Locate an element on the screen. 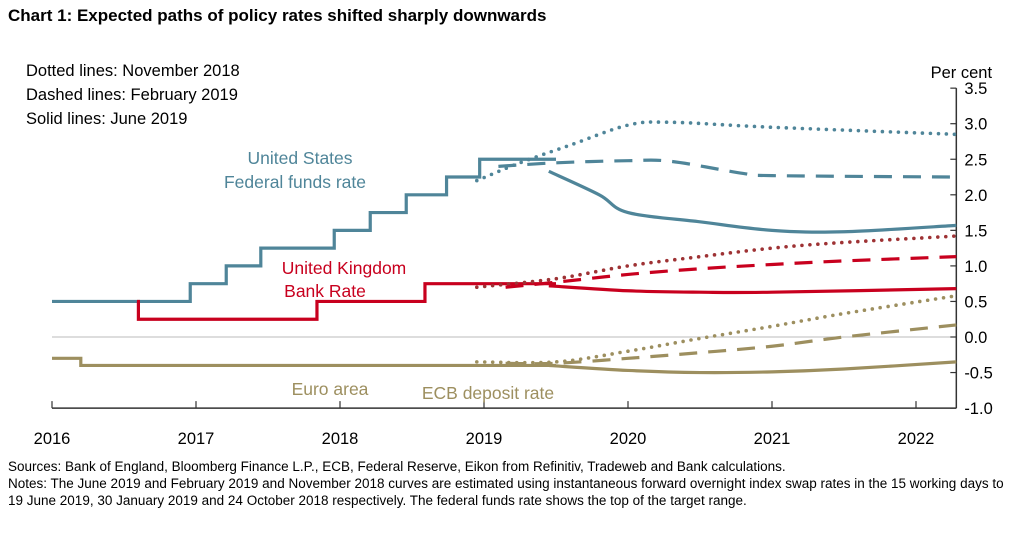 This screenshot has width=1024, height=548. series-uk-dotted is located at coordinates (717, 262).